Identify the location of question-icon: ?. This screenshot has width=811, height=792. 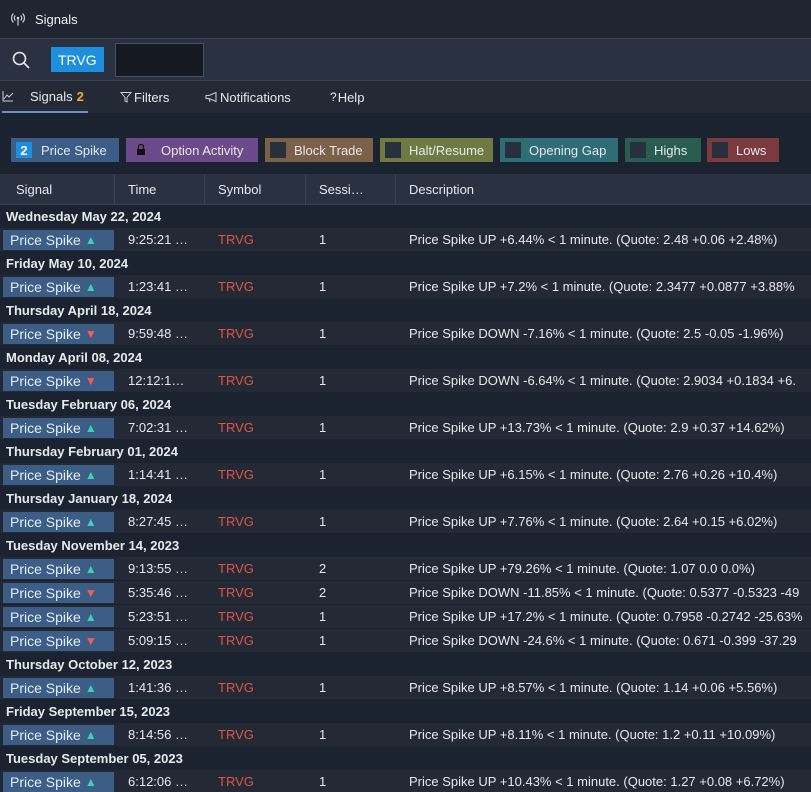
(333, 97).